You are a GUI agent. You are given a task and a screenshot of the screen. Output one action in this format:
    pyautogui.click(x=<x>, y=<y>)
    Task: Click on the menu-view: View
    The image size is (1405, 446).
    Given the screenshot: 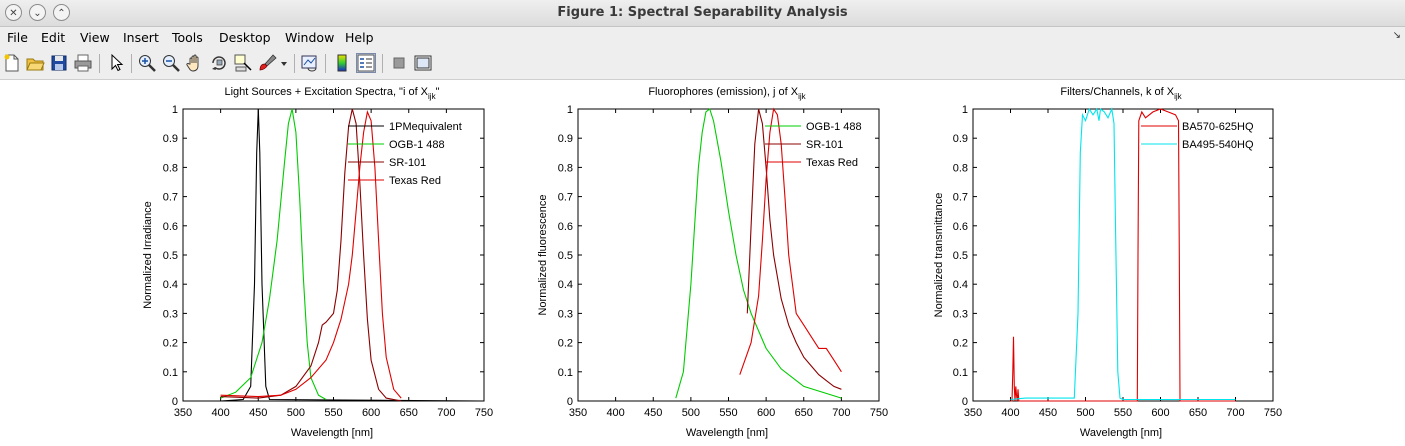 What is the action you would take?
    pyautogui.click(x=95, y=37)
    